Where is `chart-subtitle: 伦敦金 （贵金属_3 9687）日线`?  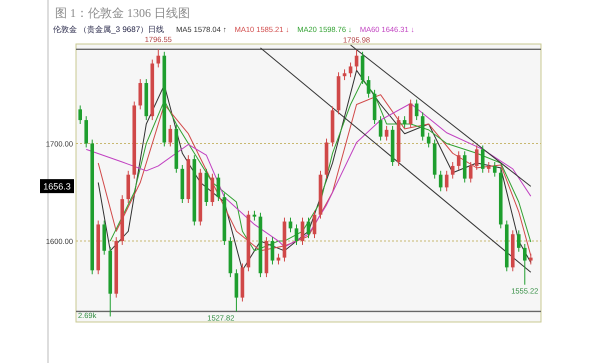 chart-subtitle: 伦敦金 （贵金属_3 9687）日线 is located at coordinates (108, 29).